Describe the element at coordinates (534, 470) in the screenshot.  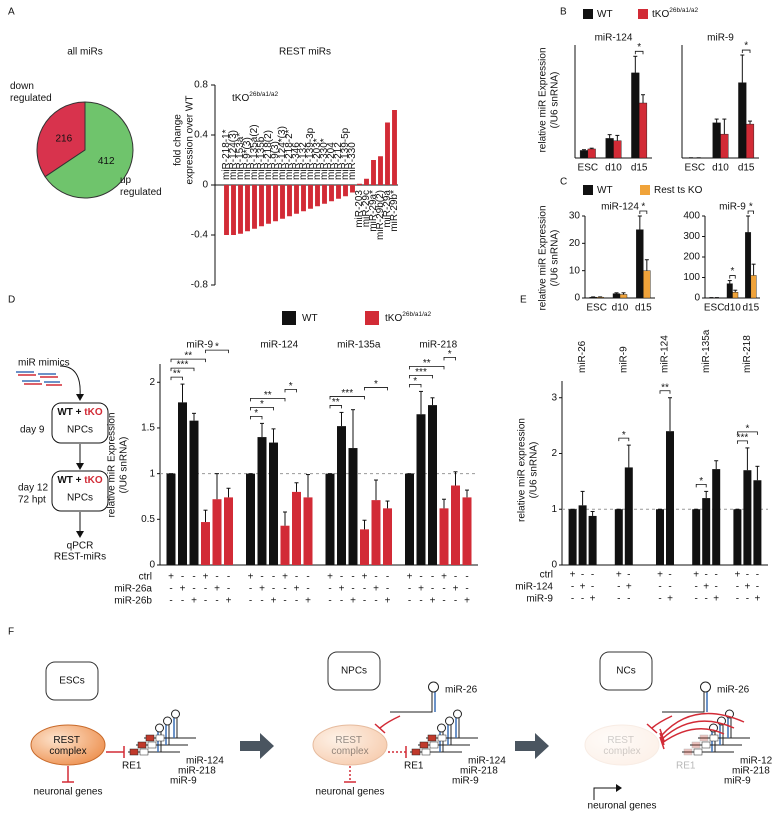
I see `y-axis-label: (/U6 snRNA)` at that location.